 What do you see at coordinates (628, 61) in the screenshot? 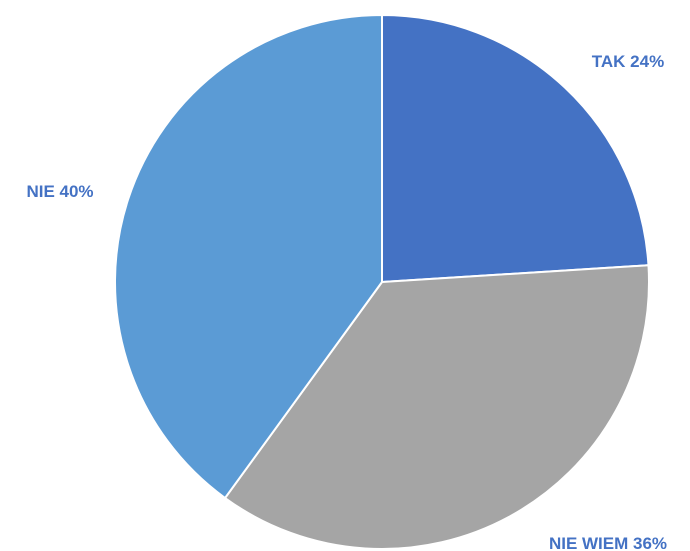
I see `slice-label-tak: TAK 24%` at bounding box center [628, 61].